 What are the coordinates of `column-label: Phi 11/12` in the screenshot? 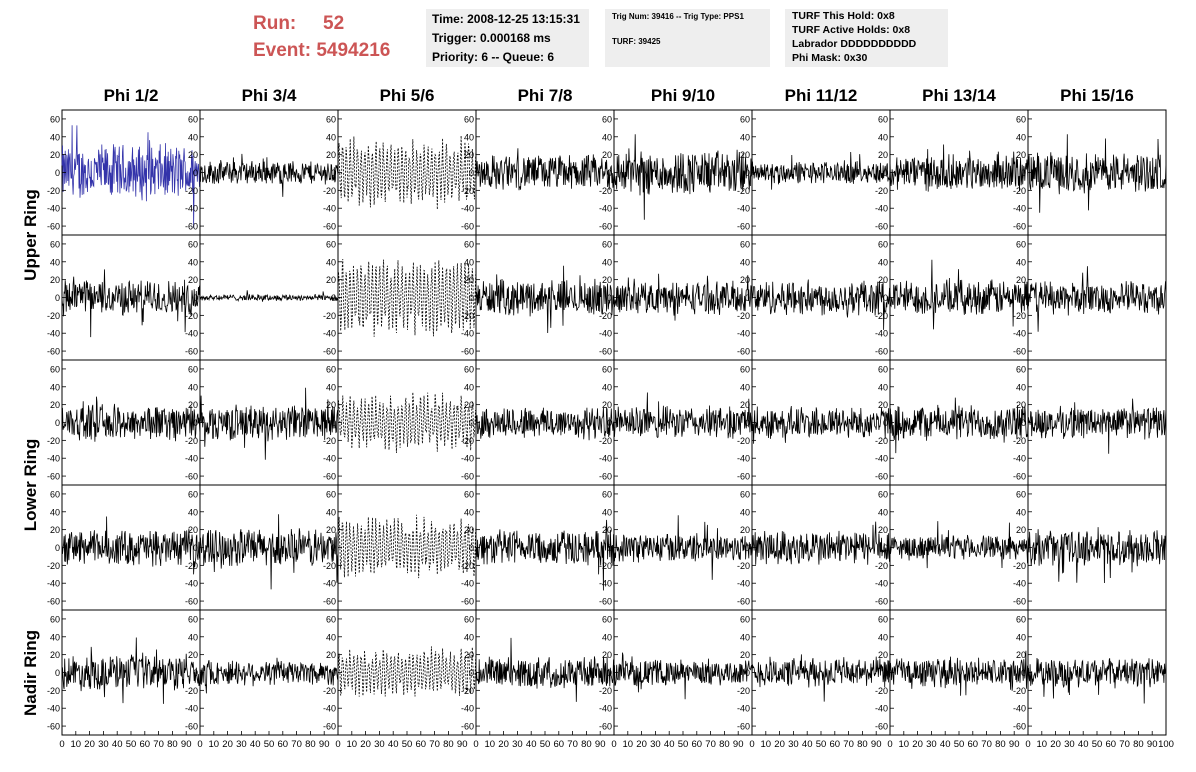 It's located at (821, 95).